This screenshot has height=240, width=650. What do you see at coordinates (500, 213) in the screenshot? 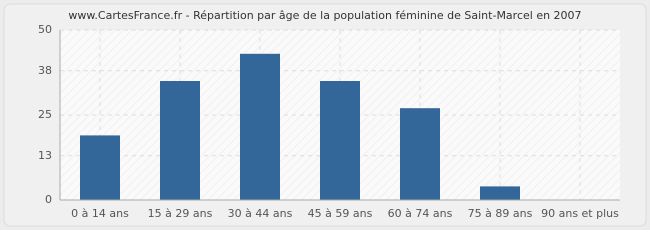
I see `x-tick-label: 75 à 89 ans` at bounding box center [500, 213].